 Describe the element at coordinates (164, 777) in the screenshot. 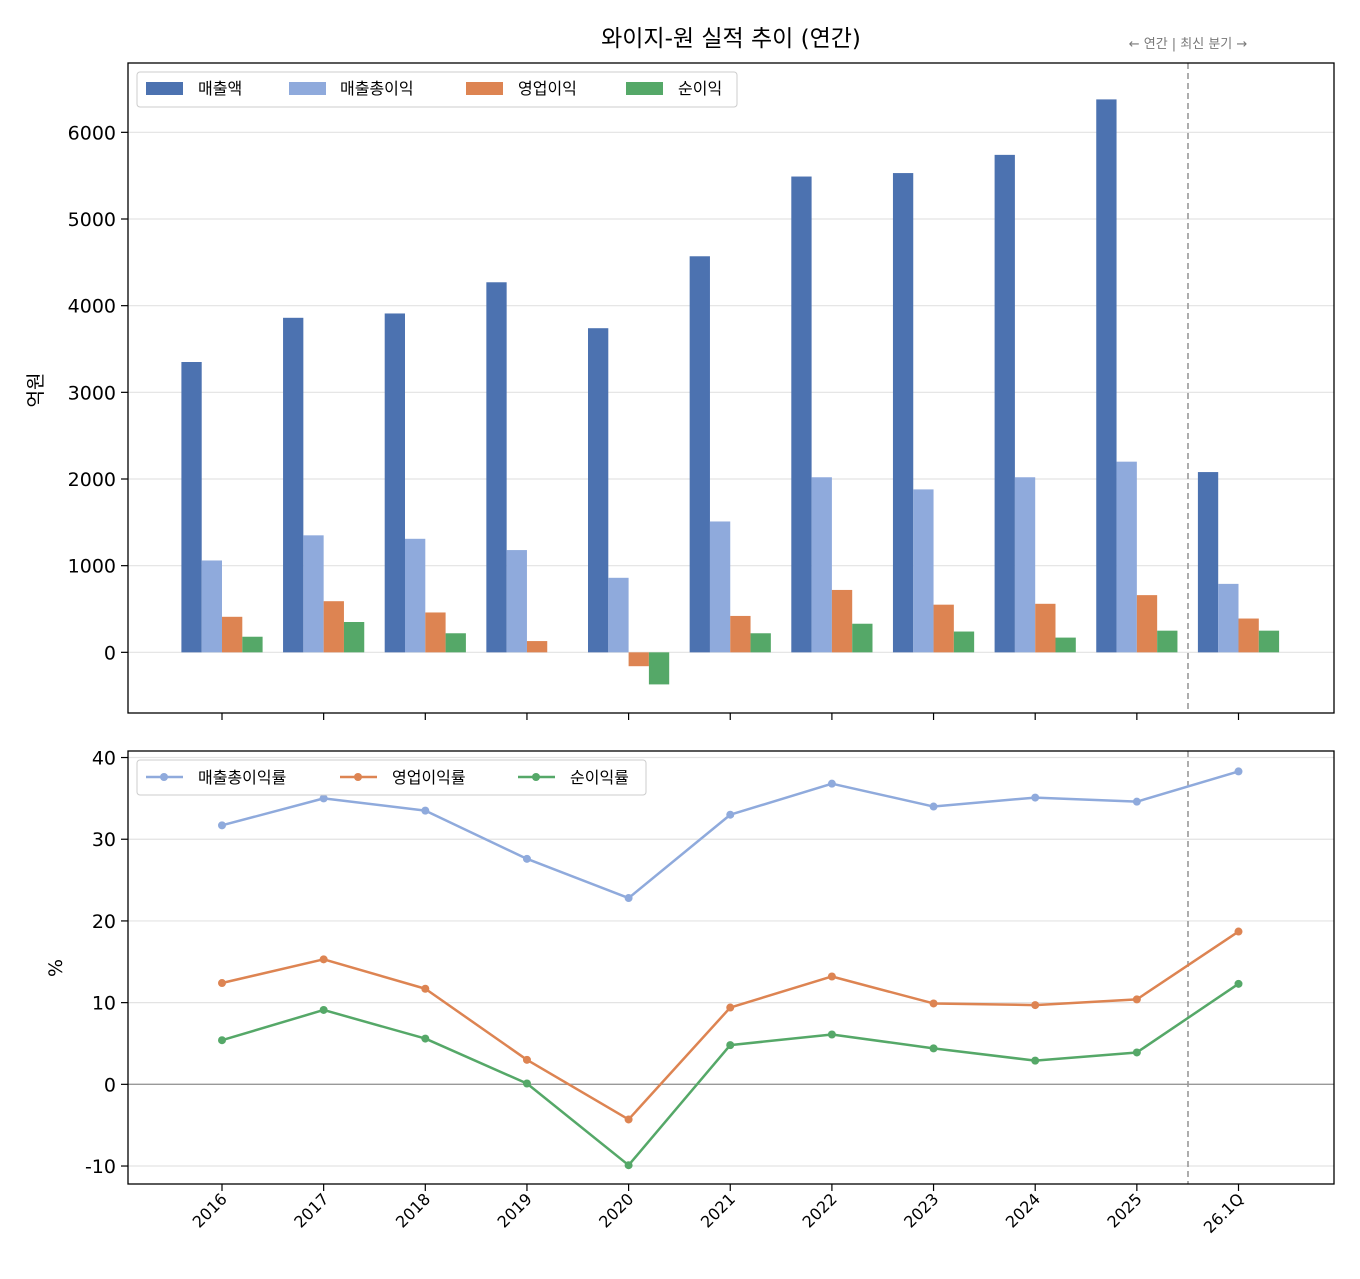

I see `legend-marker-gross-margin` at that location.